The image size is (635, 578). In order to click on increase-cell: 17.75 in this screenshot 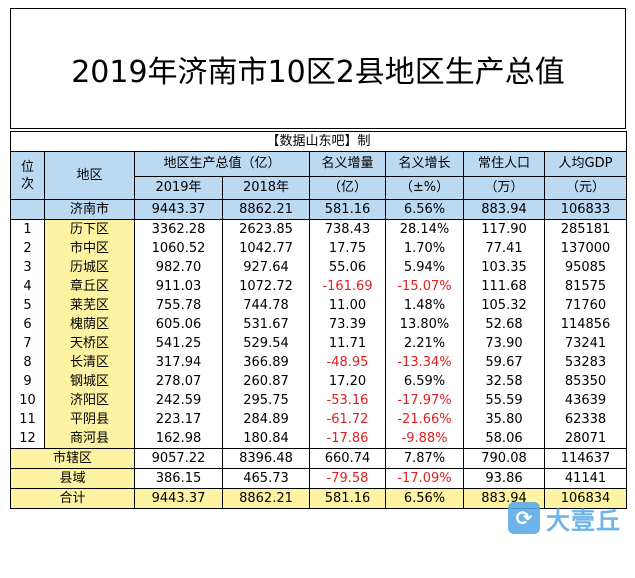, I will do `click(347, 248)`.